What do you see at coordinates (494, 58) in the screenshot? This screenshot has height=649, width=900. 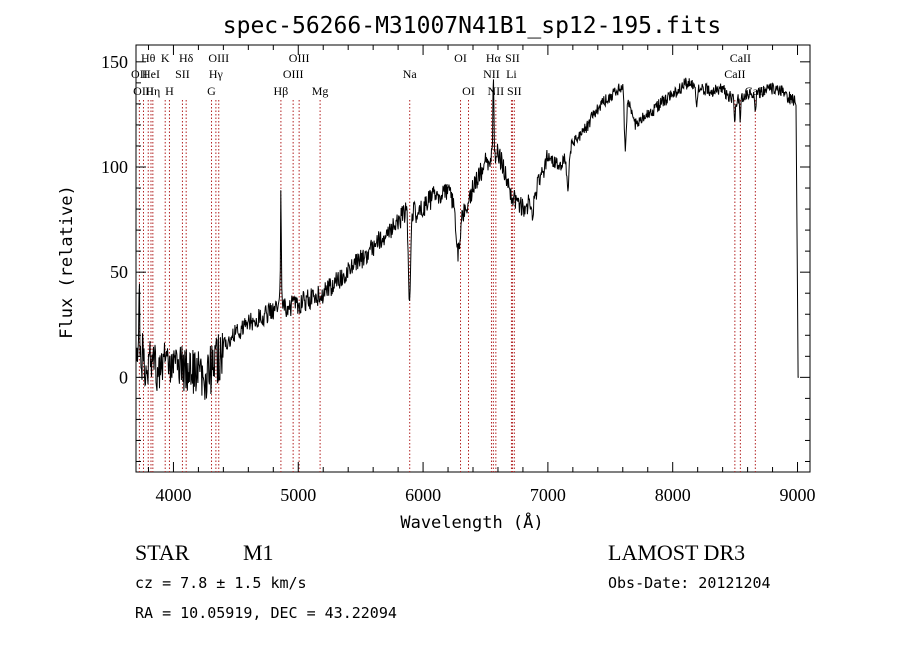 I see `line-marker-label: Hα` at bounding box center [494, 58].